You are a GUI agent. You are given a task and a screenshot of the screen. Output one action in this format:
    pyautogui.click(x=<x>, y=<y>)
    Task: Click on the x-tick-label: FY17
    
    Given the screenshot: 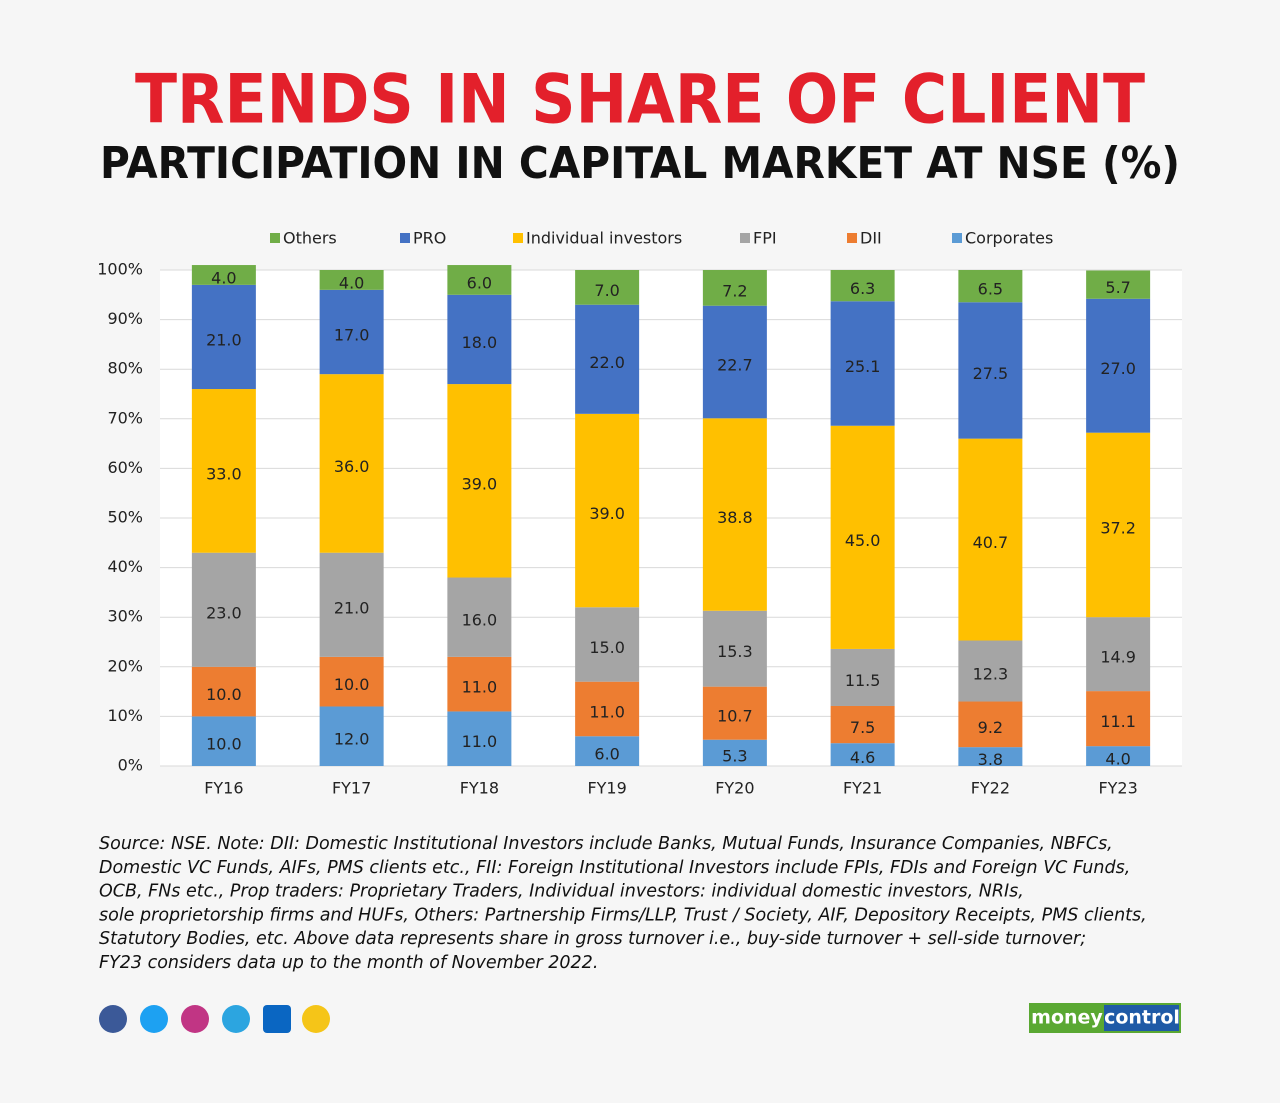 What is the action you would take?
    pyautogui.click(x=351, y=788)
    